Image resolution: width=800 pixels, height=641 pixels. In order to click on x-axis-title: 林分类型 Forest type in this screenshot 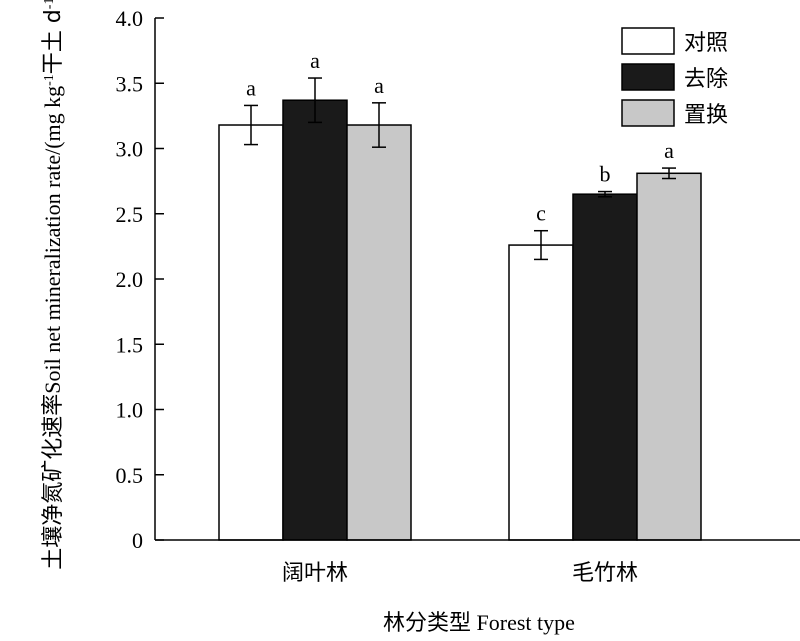, I will do `click(479, 622)`.